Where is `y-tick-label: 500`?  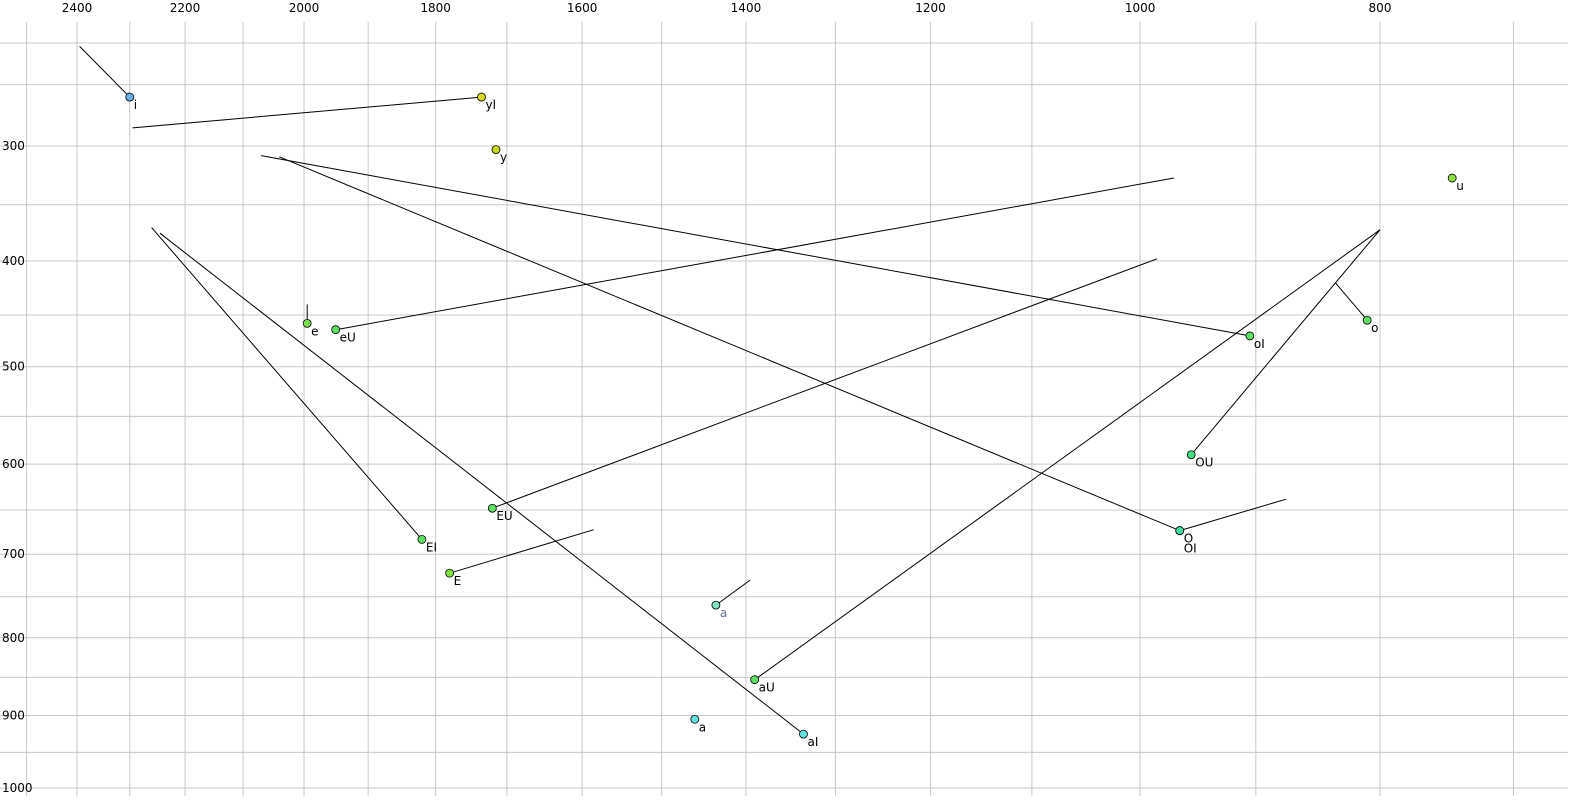
y-tick-label: 500 is located at coordinates (13, 367).